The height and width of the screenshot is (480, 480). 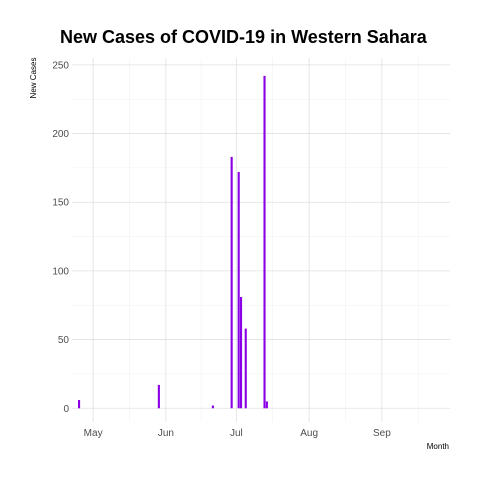 I want to click on y-tick-label: 250, so click(x=60, y=65).